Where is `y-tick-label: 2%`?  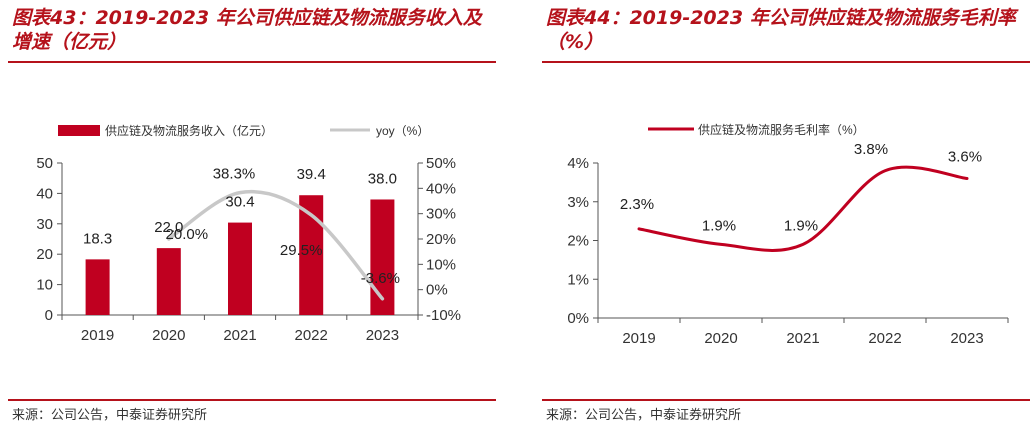
y-tick-label: 2% is located at coordinates (578, 241).